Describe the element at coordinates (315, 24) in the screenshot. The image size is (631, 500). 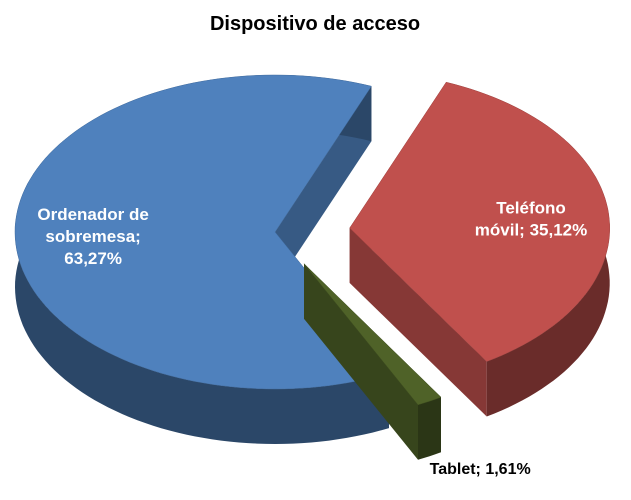
I see `chart-title: Dispositivo de acceso` at that location.